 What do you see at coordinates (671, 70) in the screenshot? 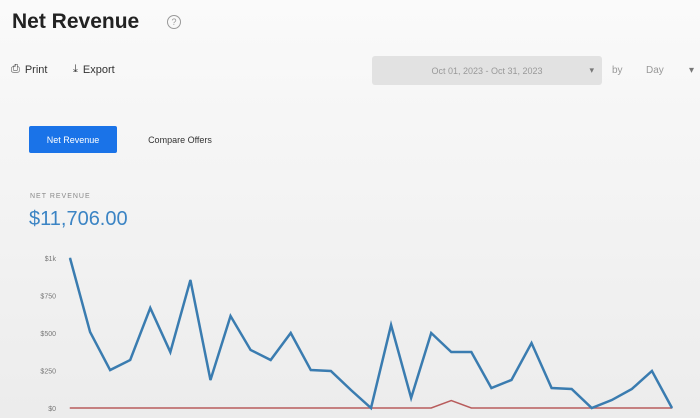
I see `group-by-select: Day ▾` at bounding box center [671, 70].